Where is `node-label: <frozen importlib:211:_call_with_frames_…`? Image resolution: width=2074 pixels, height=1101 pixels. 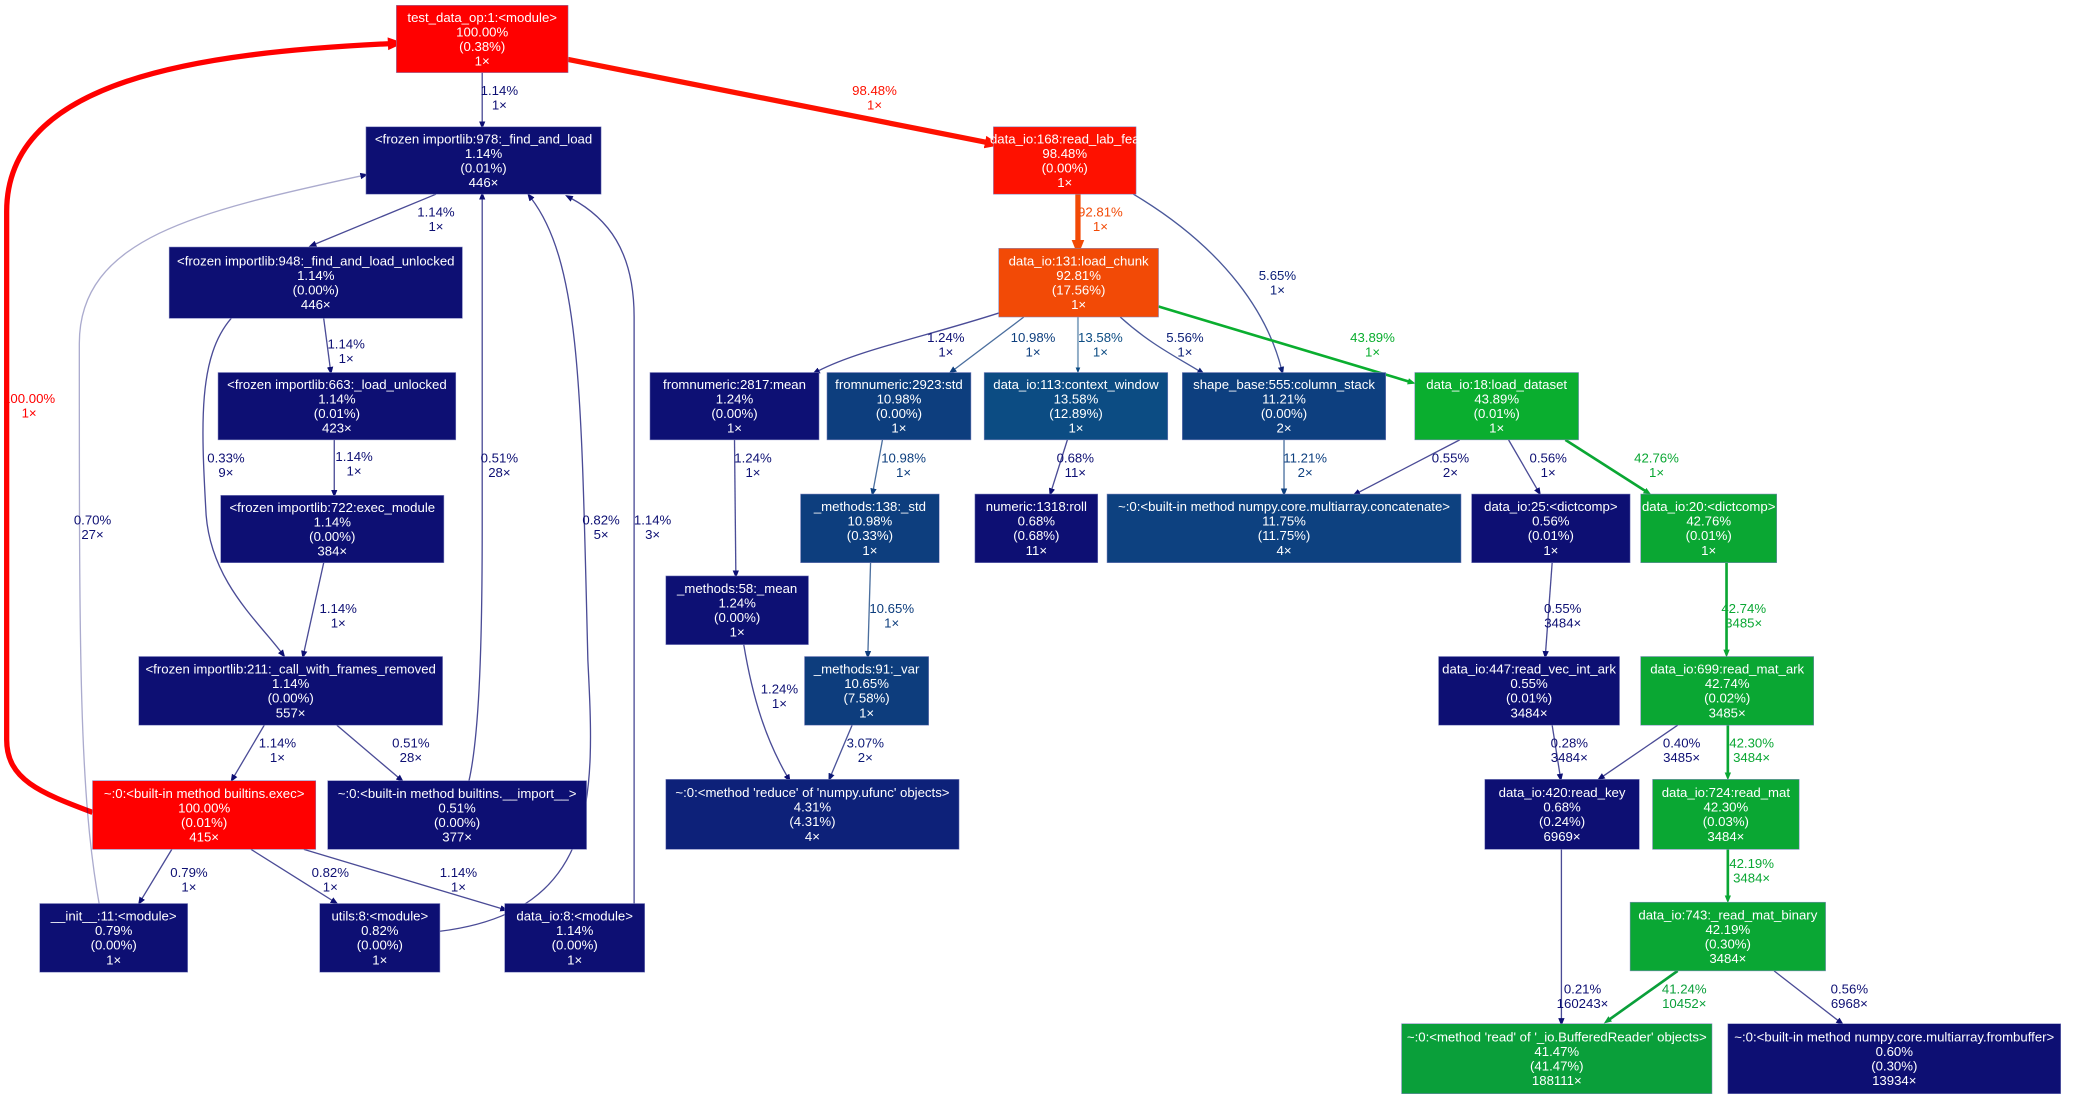 node-label: <frozen importlib:211:_call_with_frames_… is located at coordinates (290, 669).